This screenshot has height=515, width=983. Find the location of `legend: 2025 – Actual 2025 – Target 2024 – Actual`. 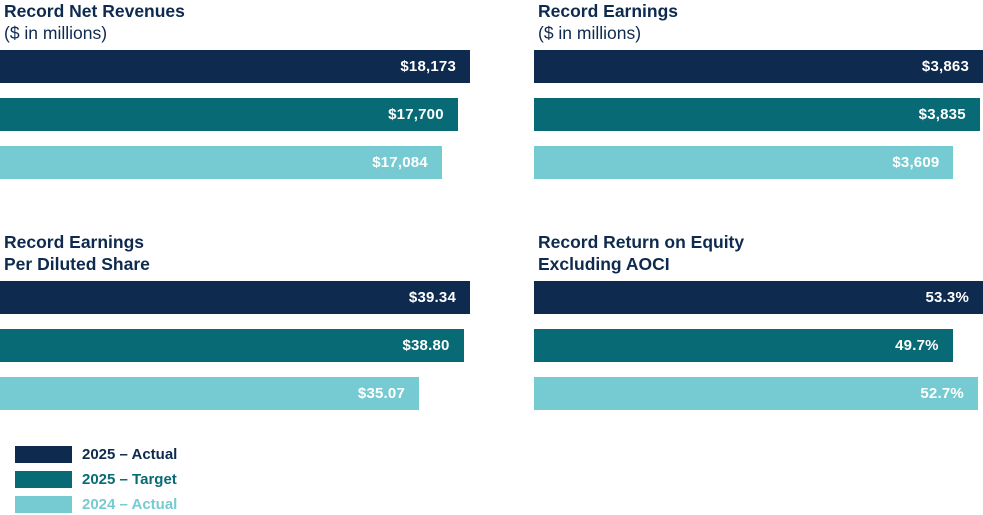

legend: 2025 – Actual 2025 – Target 2024 – Actual is located at coordinates (499, 479).